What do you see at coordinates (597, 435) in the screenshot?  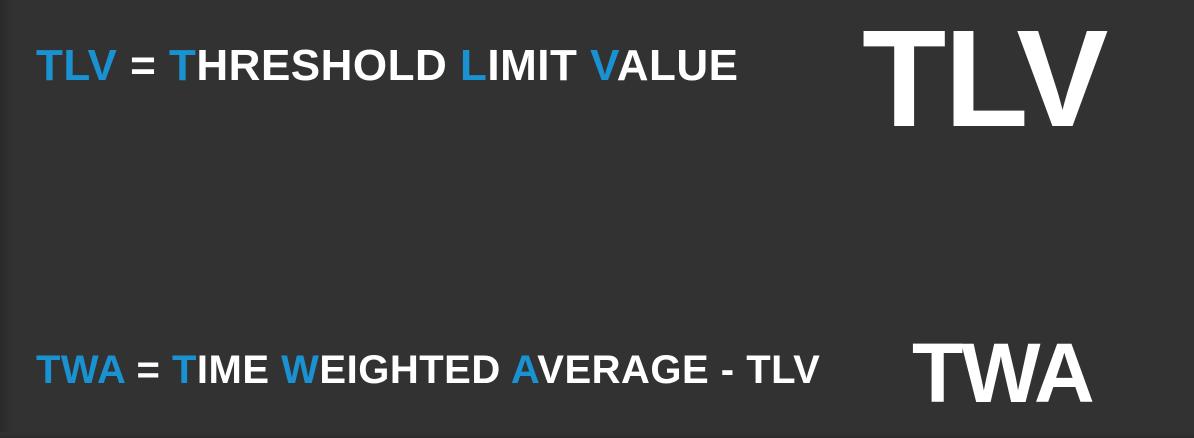 I see `slide-bottom-edge` at bounding box center [597, 435].